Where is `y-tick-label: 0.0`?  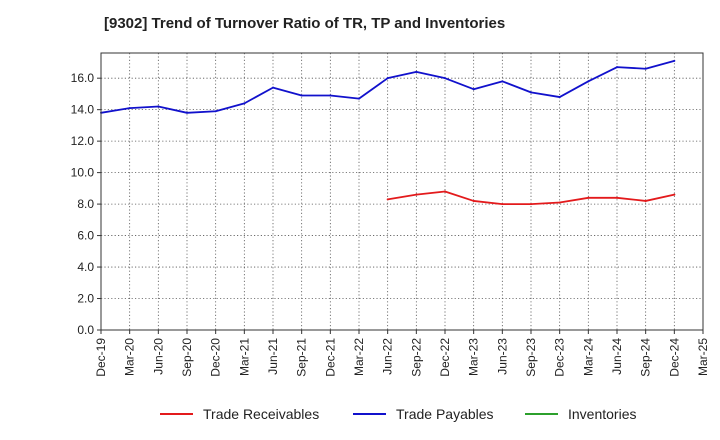 y-tick-label: 0.0 is located at coordinates (85, 330).